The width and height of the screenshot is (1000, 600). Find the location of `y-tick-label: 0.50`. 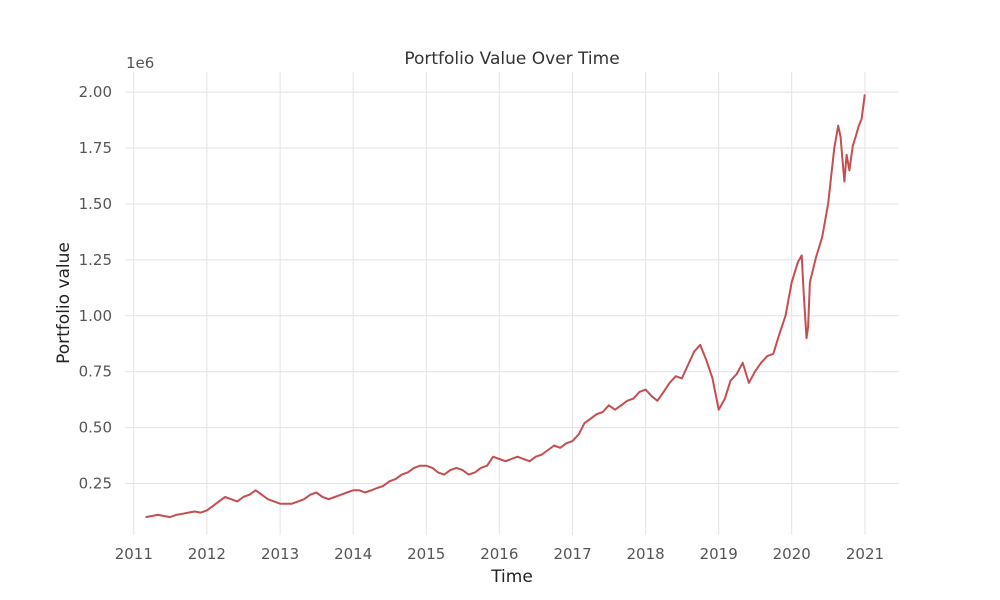

y-tick-label: 0.50 is located at coordinates (95, 428).